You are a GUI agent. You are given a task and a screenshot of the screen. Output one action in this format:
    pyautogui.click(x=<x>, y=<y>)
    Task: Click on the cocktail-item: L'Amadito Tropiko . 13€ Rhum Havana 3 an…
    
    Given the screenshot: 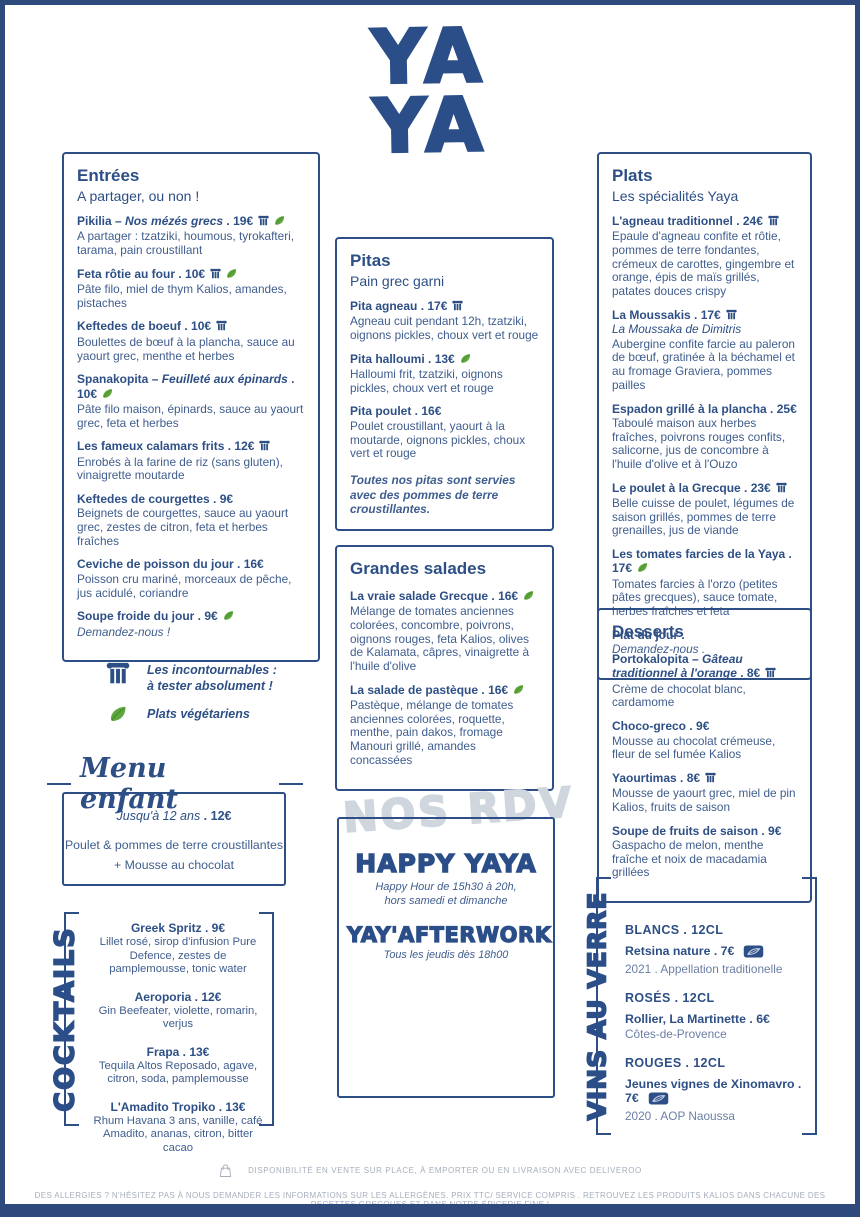 What is the action you would take?
    pyautogui.click(x=178, y=1128)
    